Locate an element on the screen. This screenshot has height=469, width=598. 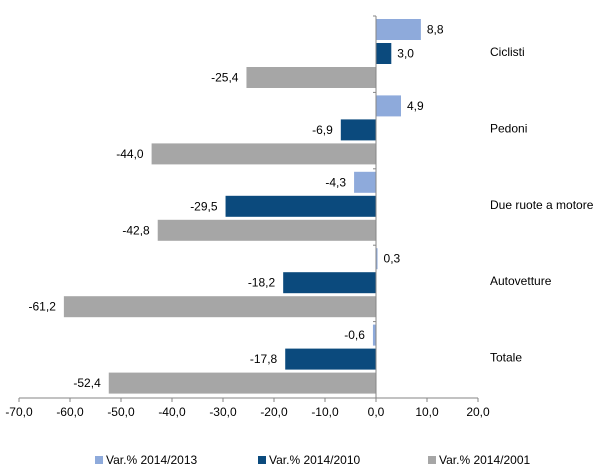
x-tick-label-4: -30,0 is located at coordinates (223, 412).